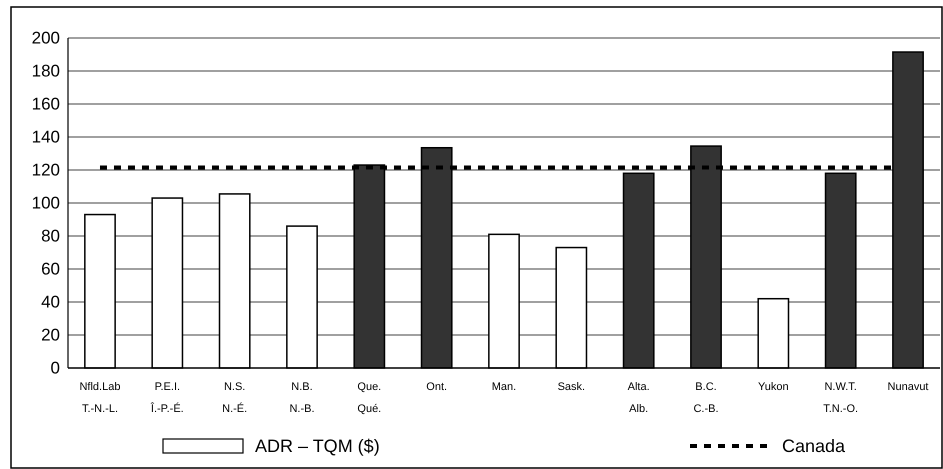 Image resolution: width=943 pixels, height=469 pixels. I want to click on x-tick-label: Yukon, so click(773, 387).